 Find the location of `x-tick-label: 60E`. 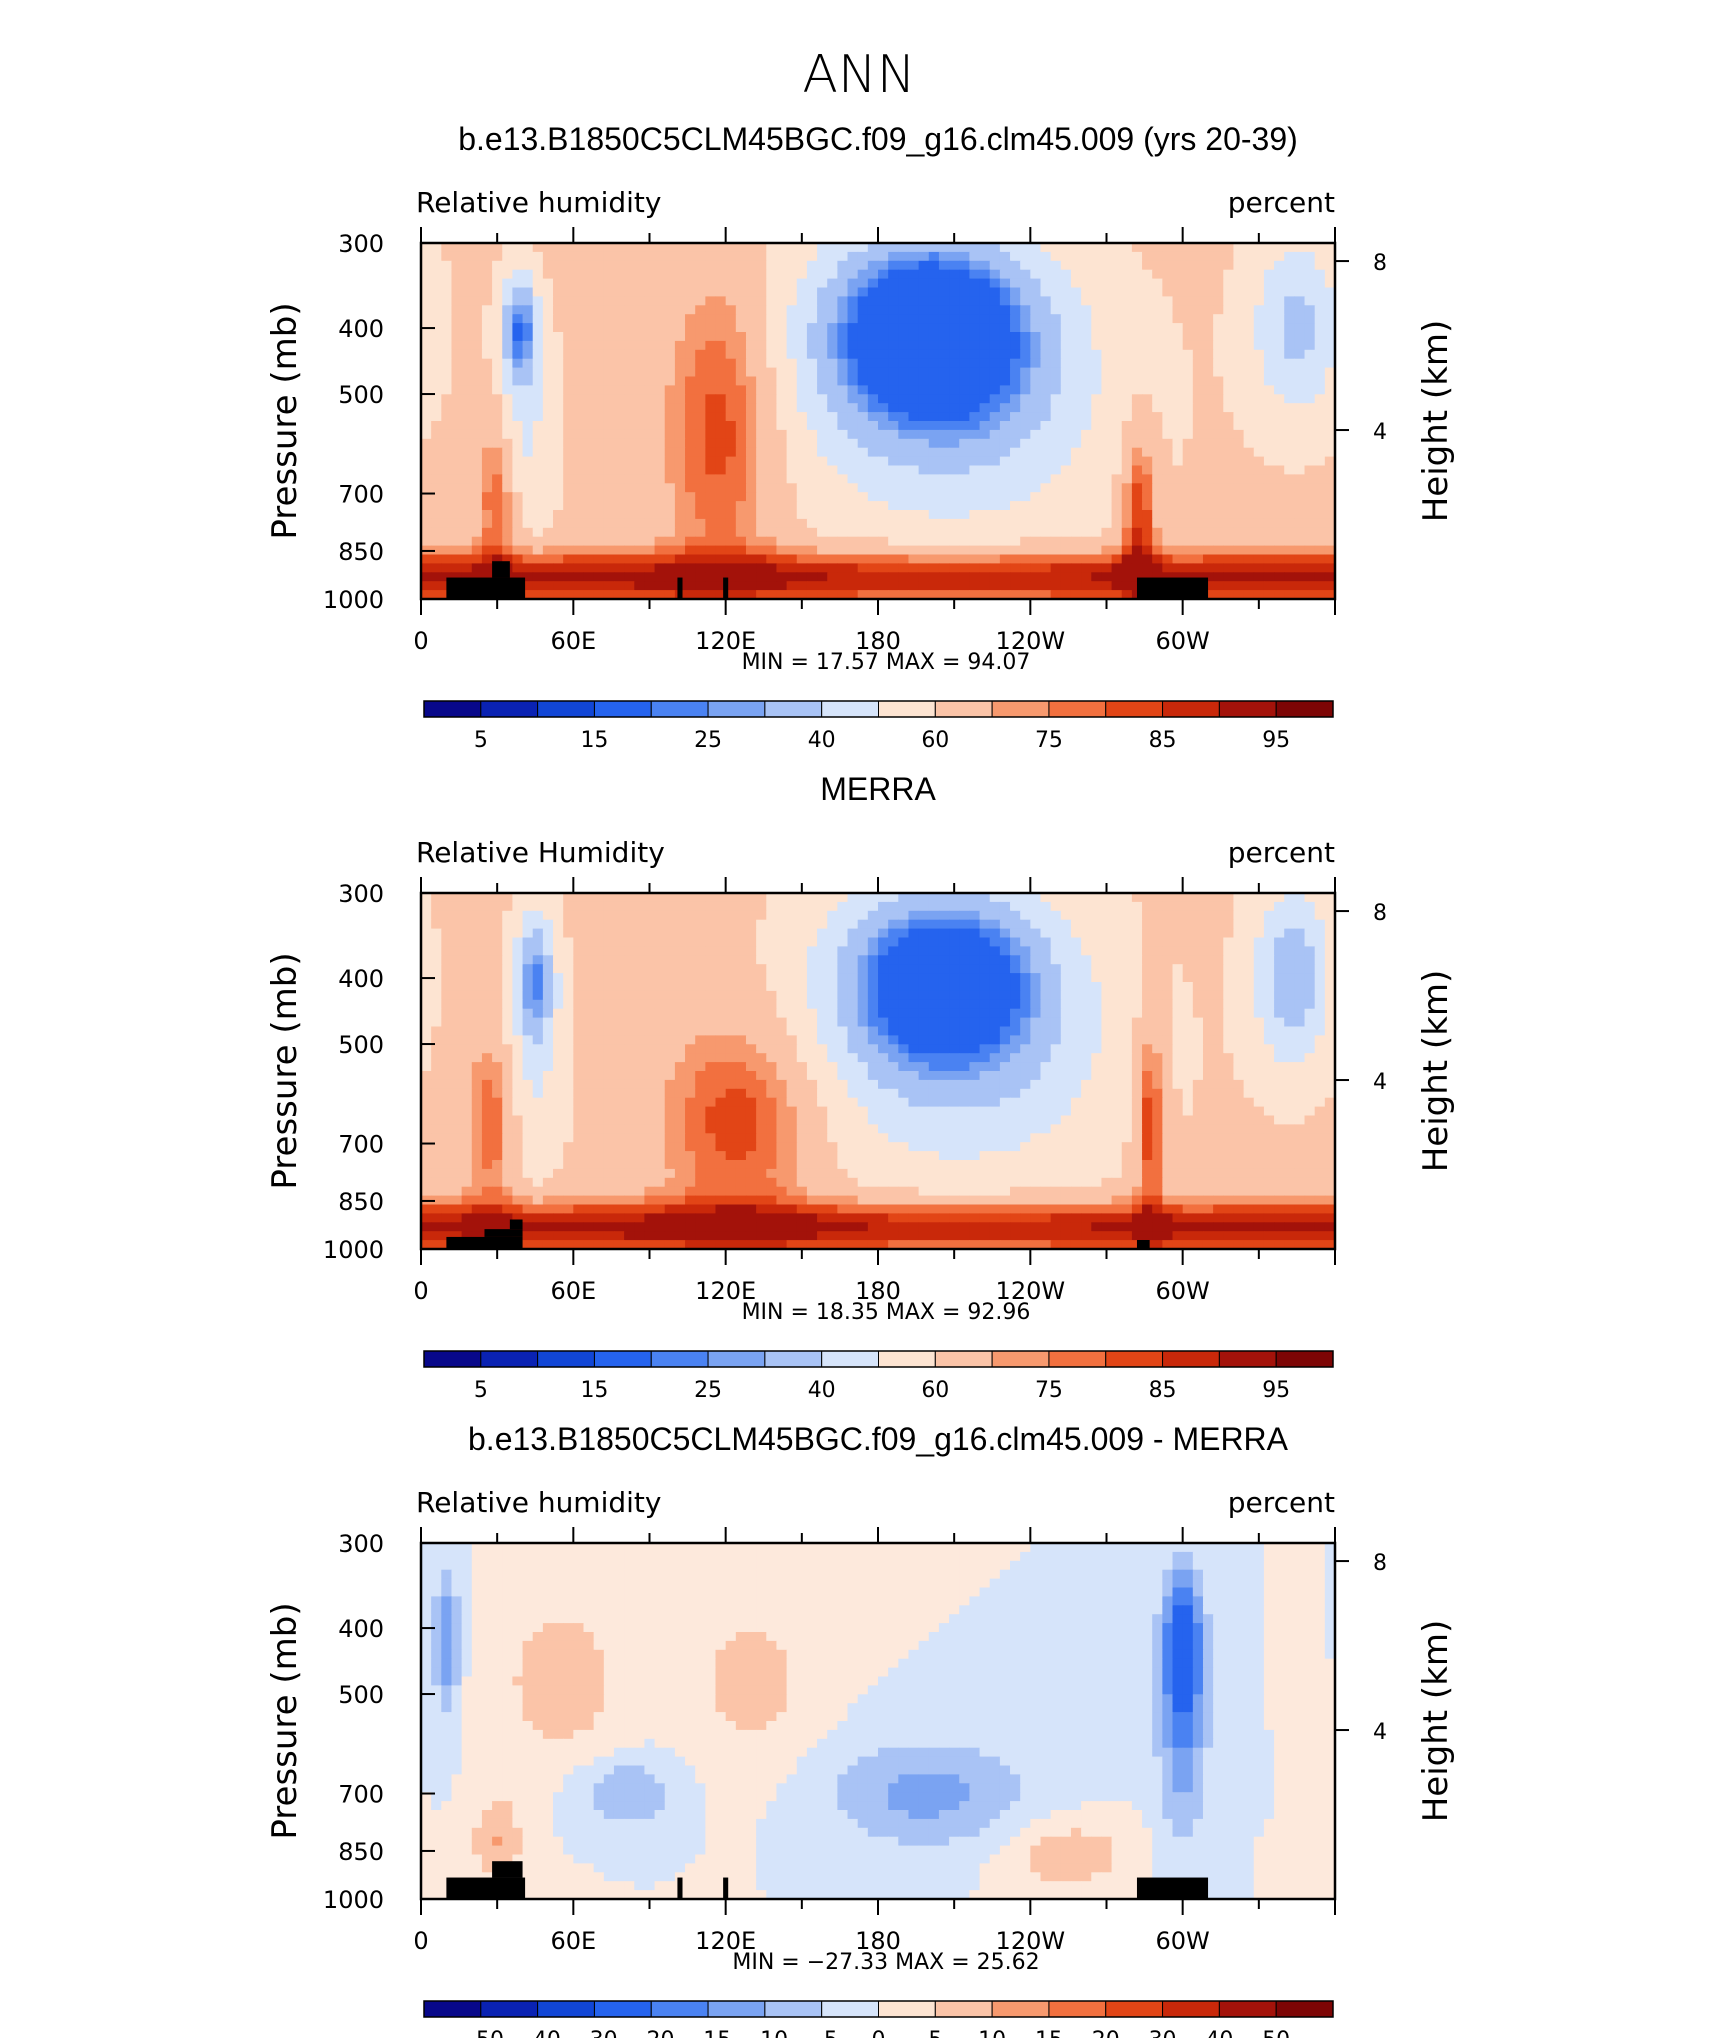

x-tick-label: 60E is located at coordinates (573, 641).